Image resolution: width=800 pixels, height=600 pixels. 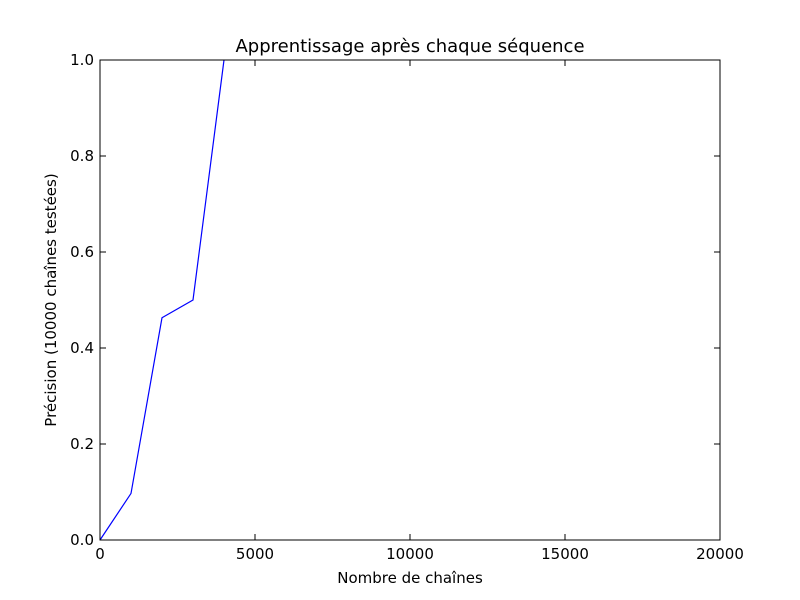 What do you see at coordinates (100, 554) in the screenshot?
I see `x-tick-label: 0` at bounding box center [100, 554].